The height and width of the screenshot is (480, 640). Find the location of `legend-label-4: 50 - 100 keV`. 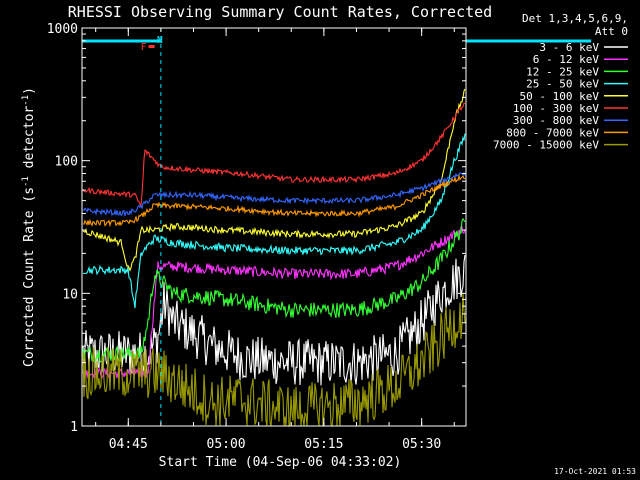

legend-label-4: 50 - 100 keV is located at coordinates (560, 96).